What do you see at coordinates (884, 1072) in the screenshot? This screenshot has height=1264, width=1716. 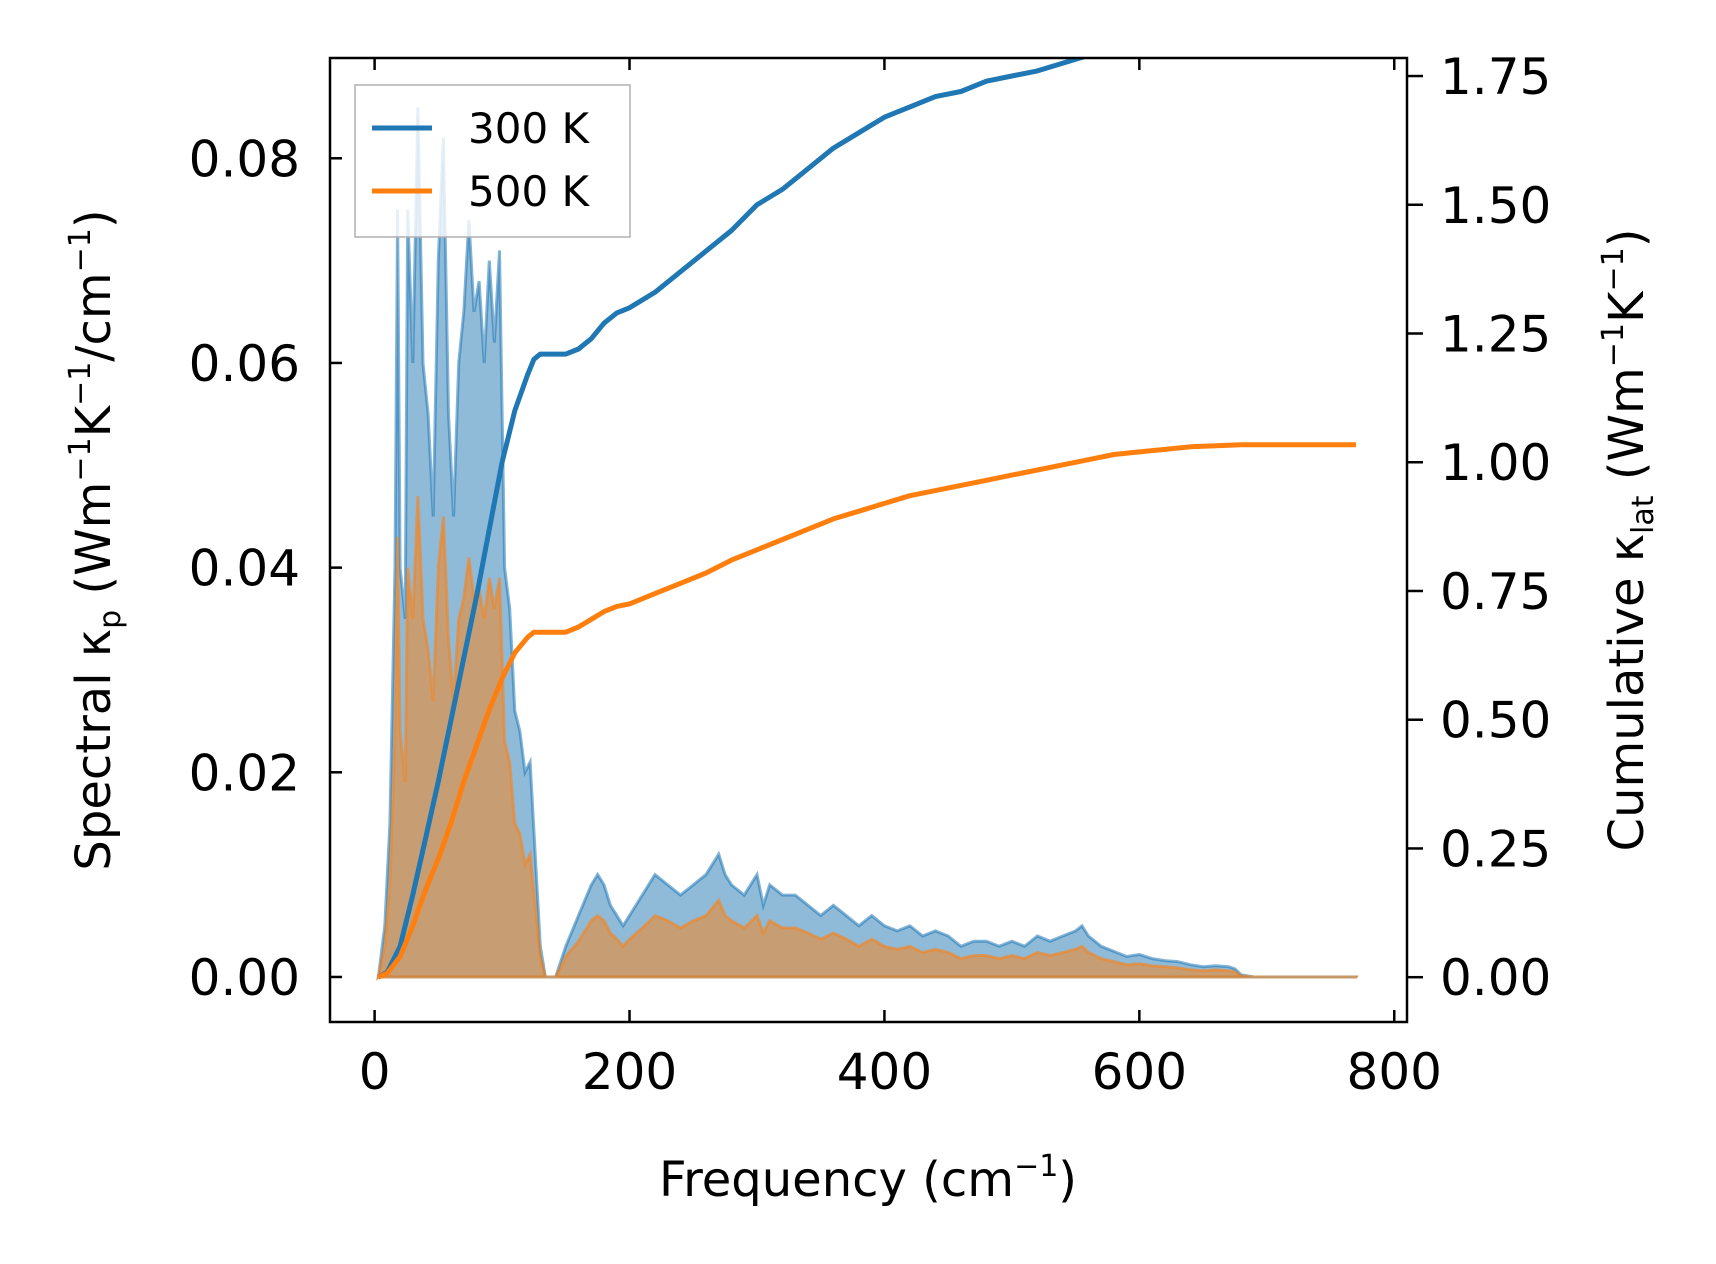 I see `x-tick-label: 400` at bounding box center [884, 1072].